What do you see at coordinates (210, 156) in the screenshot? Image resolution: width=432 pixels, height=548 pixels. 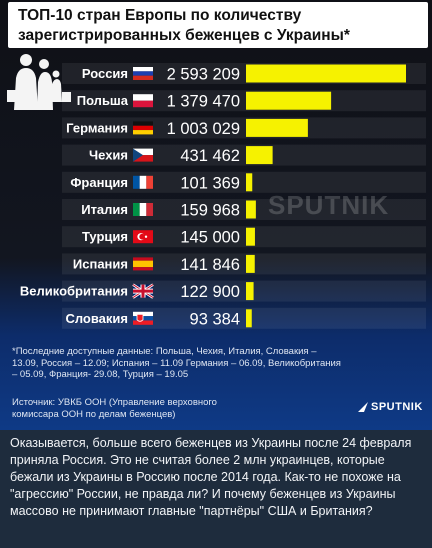 I see `value-label: 431 462` at bounding box center [210, 156].